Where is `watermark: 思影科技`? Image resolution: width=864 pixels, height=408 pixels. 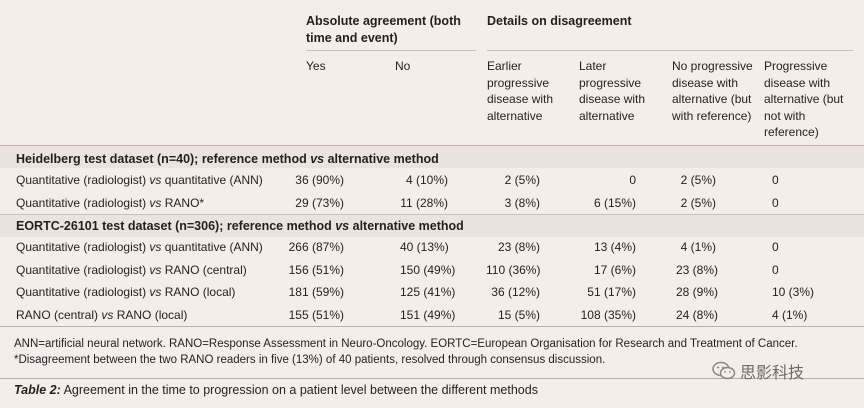
watermark: 思影科技 is located at coordinates (758, 371).